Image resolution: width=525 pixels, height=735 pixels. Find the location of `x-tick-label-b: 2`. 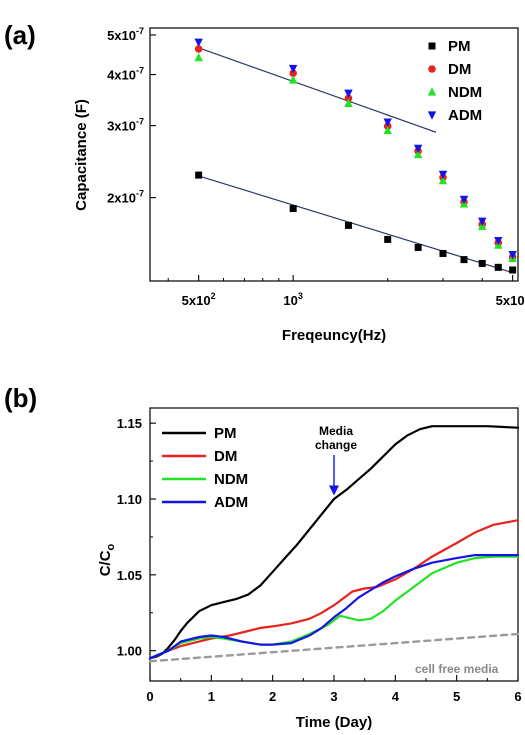

x-tick-label-b: 2 is located at coordinates (272, 696).